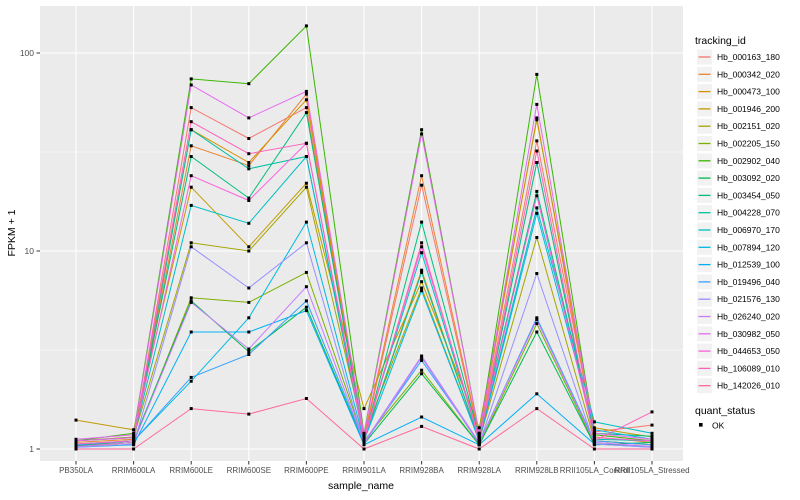  I want to click on x-tick-label: RRIM600SE, so click(249, 470).